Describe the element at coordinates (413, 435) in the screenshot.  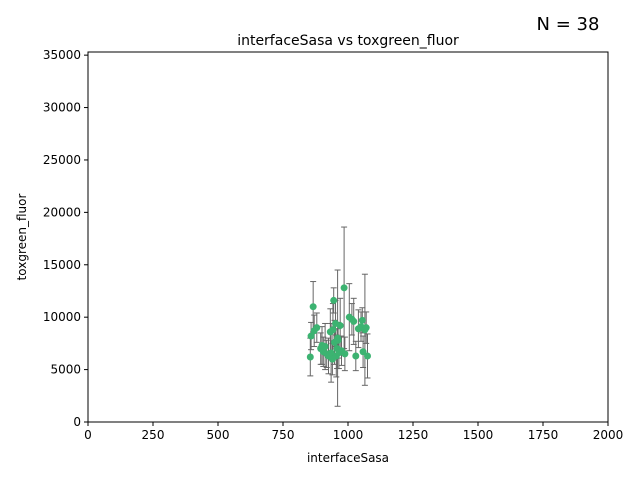
I see `x-tick-label: 1250` at that location.